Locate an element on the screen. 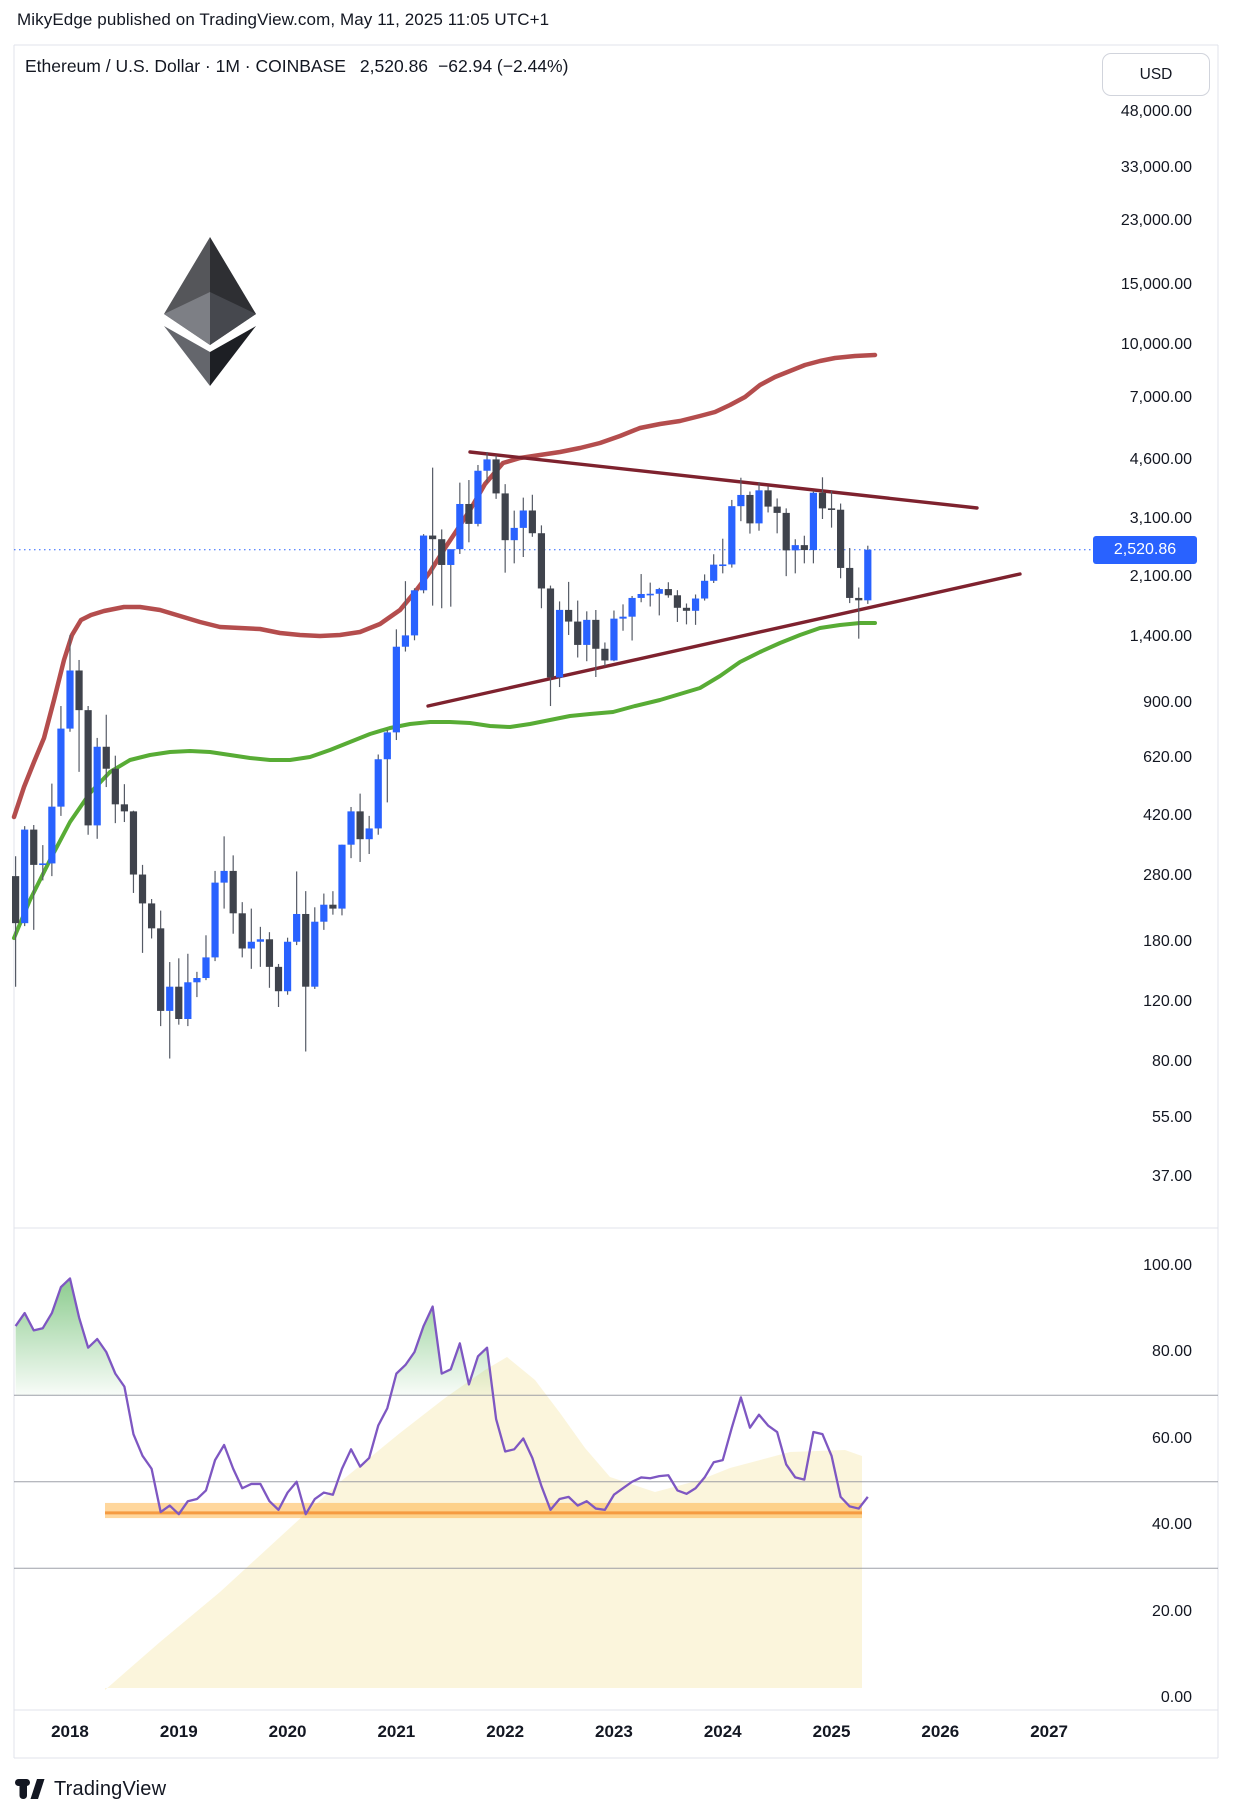 Image resolution: width=1237 pixels, height=1820 pixels. tradingview-footer: TradingView is located at coordinates (90, 1789).